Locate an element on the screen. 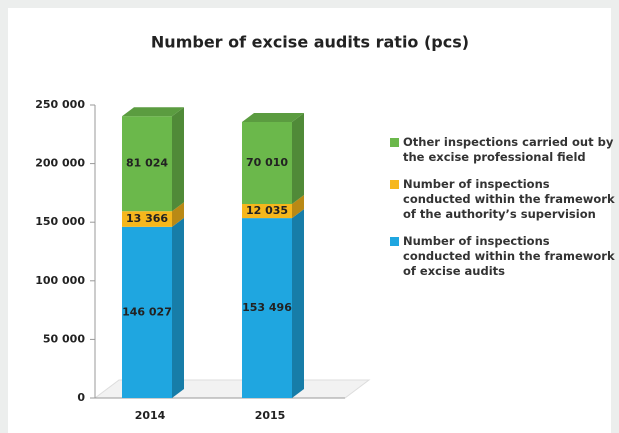 The width and height of the screenshot is (619, 433). value-label: 153 496 is located at coordinates (267, 307).